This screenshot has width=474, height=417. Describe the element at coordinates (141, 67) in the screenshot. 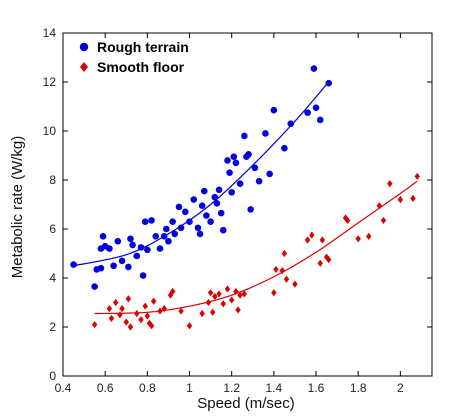

I see `legend-label-smooth-floor: Smooth floor` at that location.